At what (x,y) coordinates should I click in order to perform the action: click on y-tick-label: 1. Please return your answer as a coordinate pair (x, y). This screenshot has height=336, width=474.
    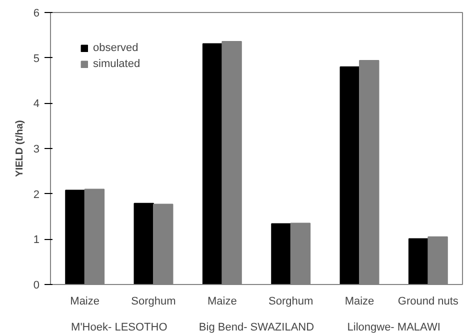
    Looking at the image, I should click on (36, 240).